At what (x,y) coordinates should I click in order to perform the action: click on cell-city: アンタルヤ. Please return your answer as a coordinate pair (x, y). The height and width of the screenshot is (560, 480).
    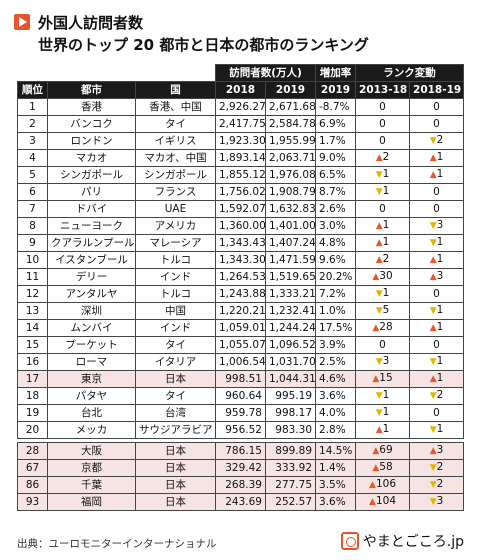
    Looking at the image, I should click on (91, 294).